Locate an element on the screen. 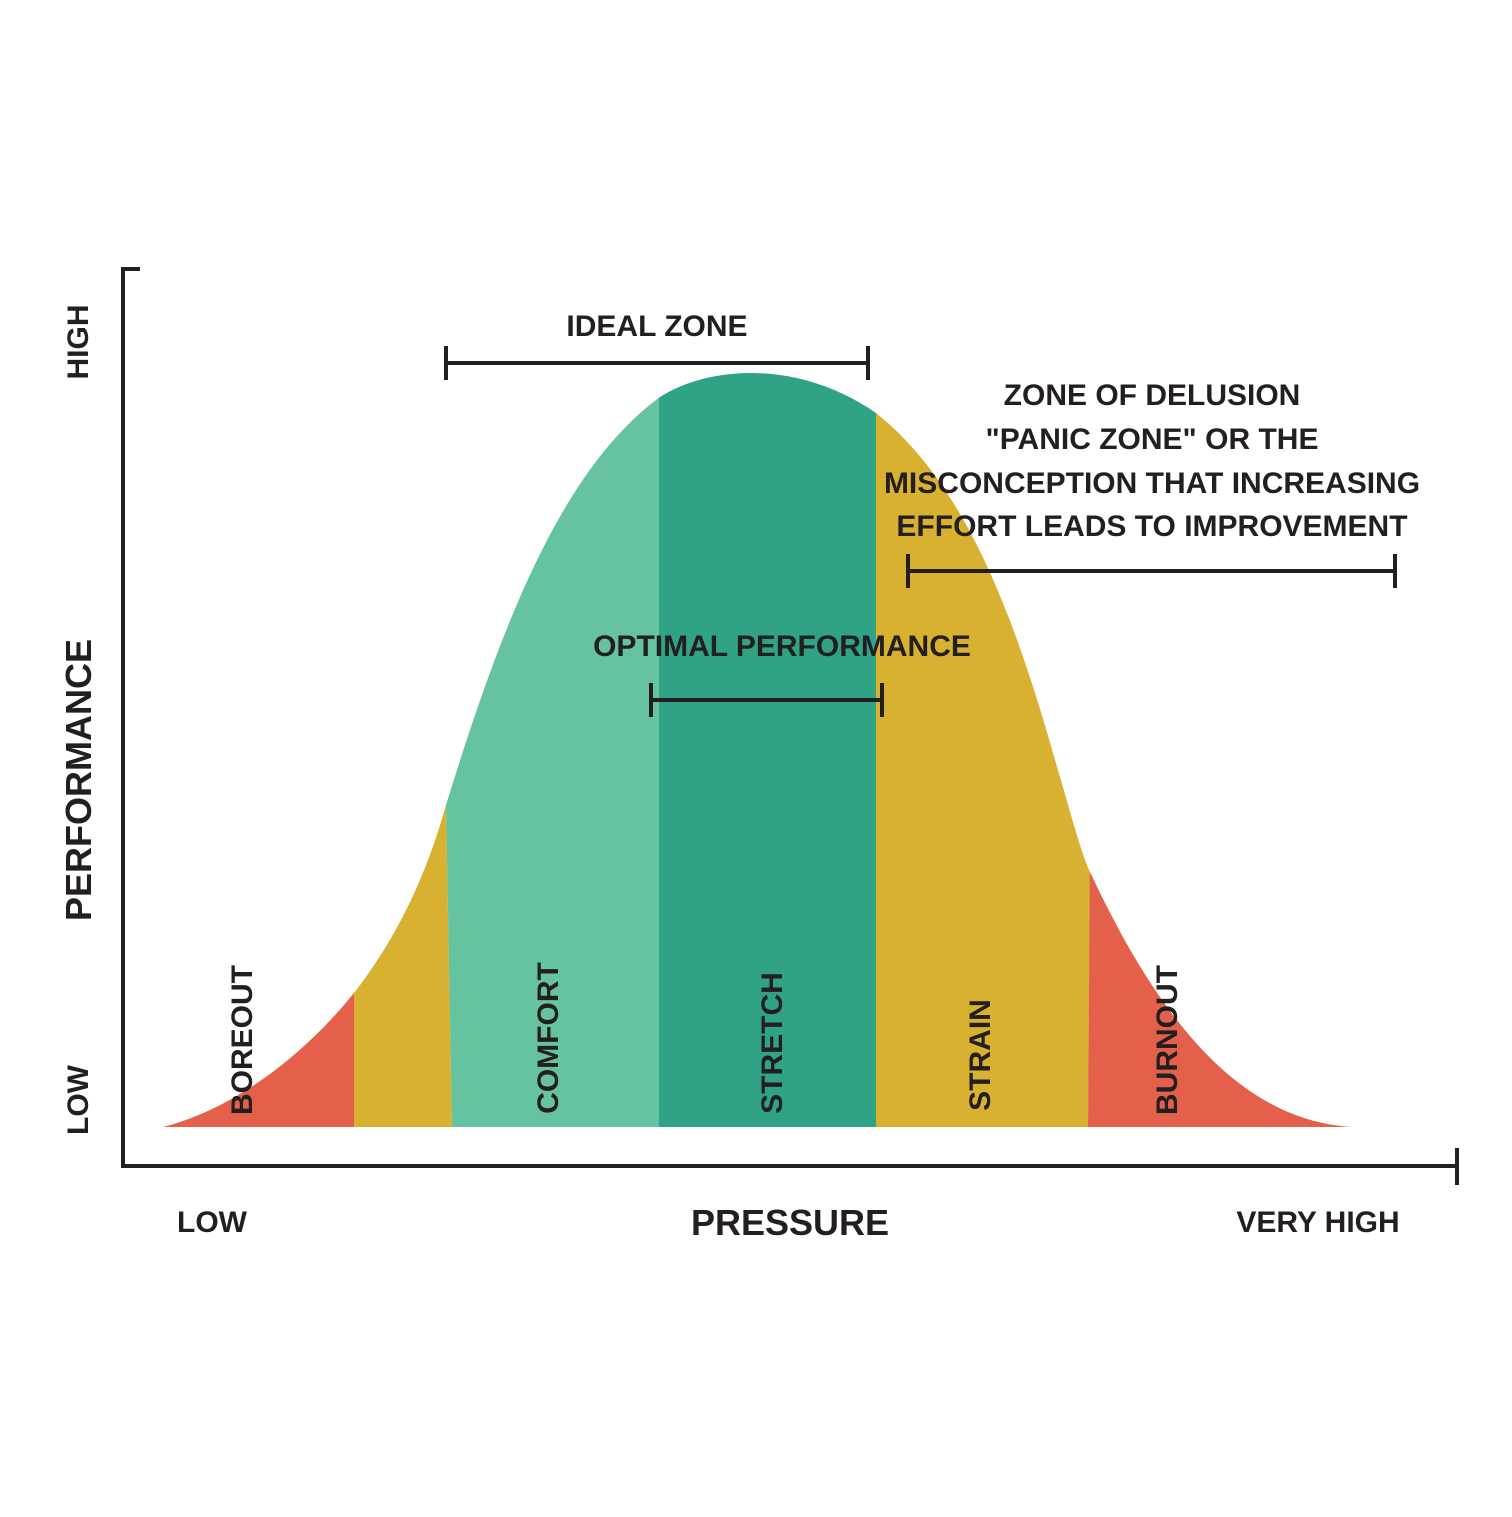 Image resolution: width=1512 pixels, height=1517 pixels. x-axis-title: PRESSURE is located at coordinates (790, 1222).